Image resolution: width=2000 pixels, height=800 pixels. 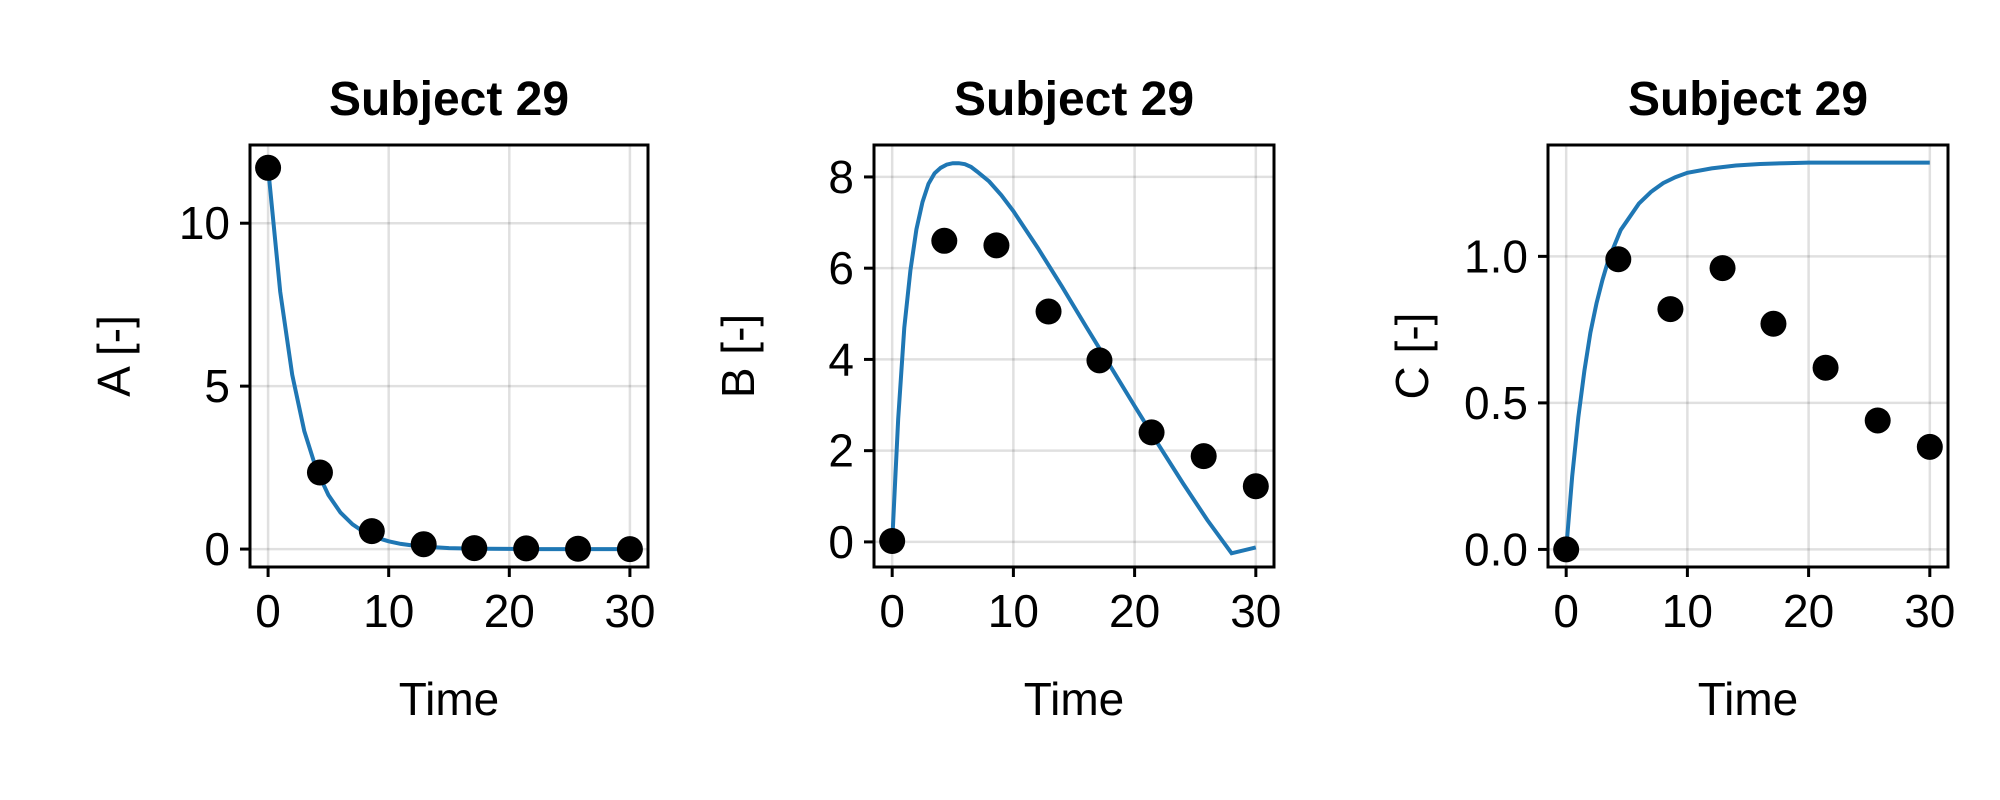 What do you see at coordinates (841, 177) in the screenshot?
I see `y-tick-label: 8` at bounding box center [841, 177].